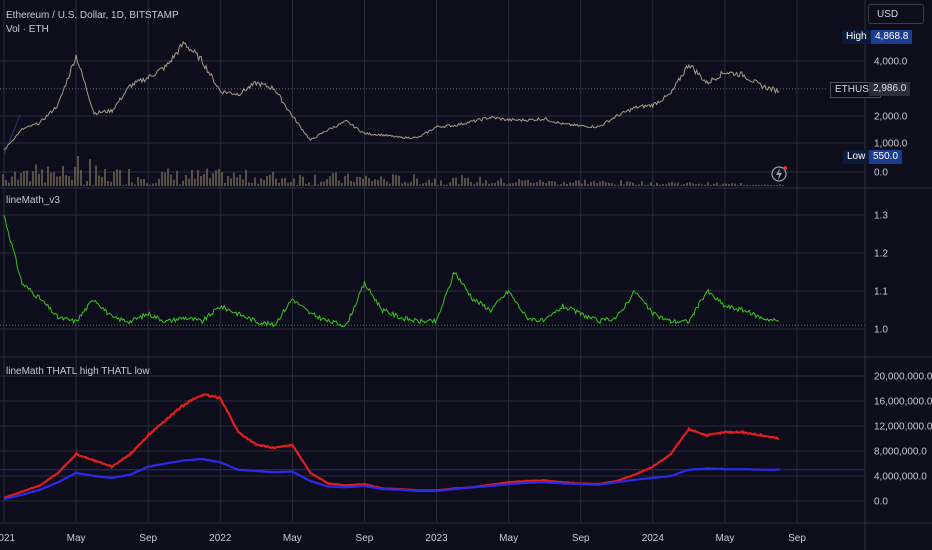 Image resolution: width=932 pixels, height=550 pixels. What do you see at coordinates (891, 144) in the screenshot?
I see `price-tick-label: 1,000.0` at bounding box center [891, 144].